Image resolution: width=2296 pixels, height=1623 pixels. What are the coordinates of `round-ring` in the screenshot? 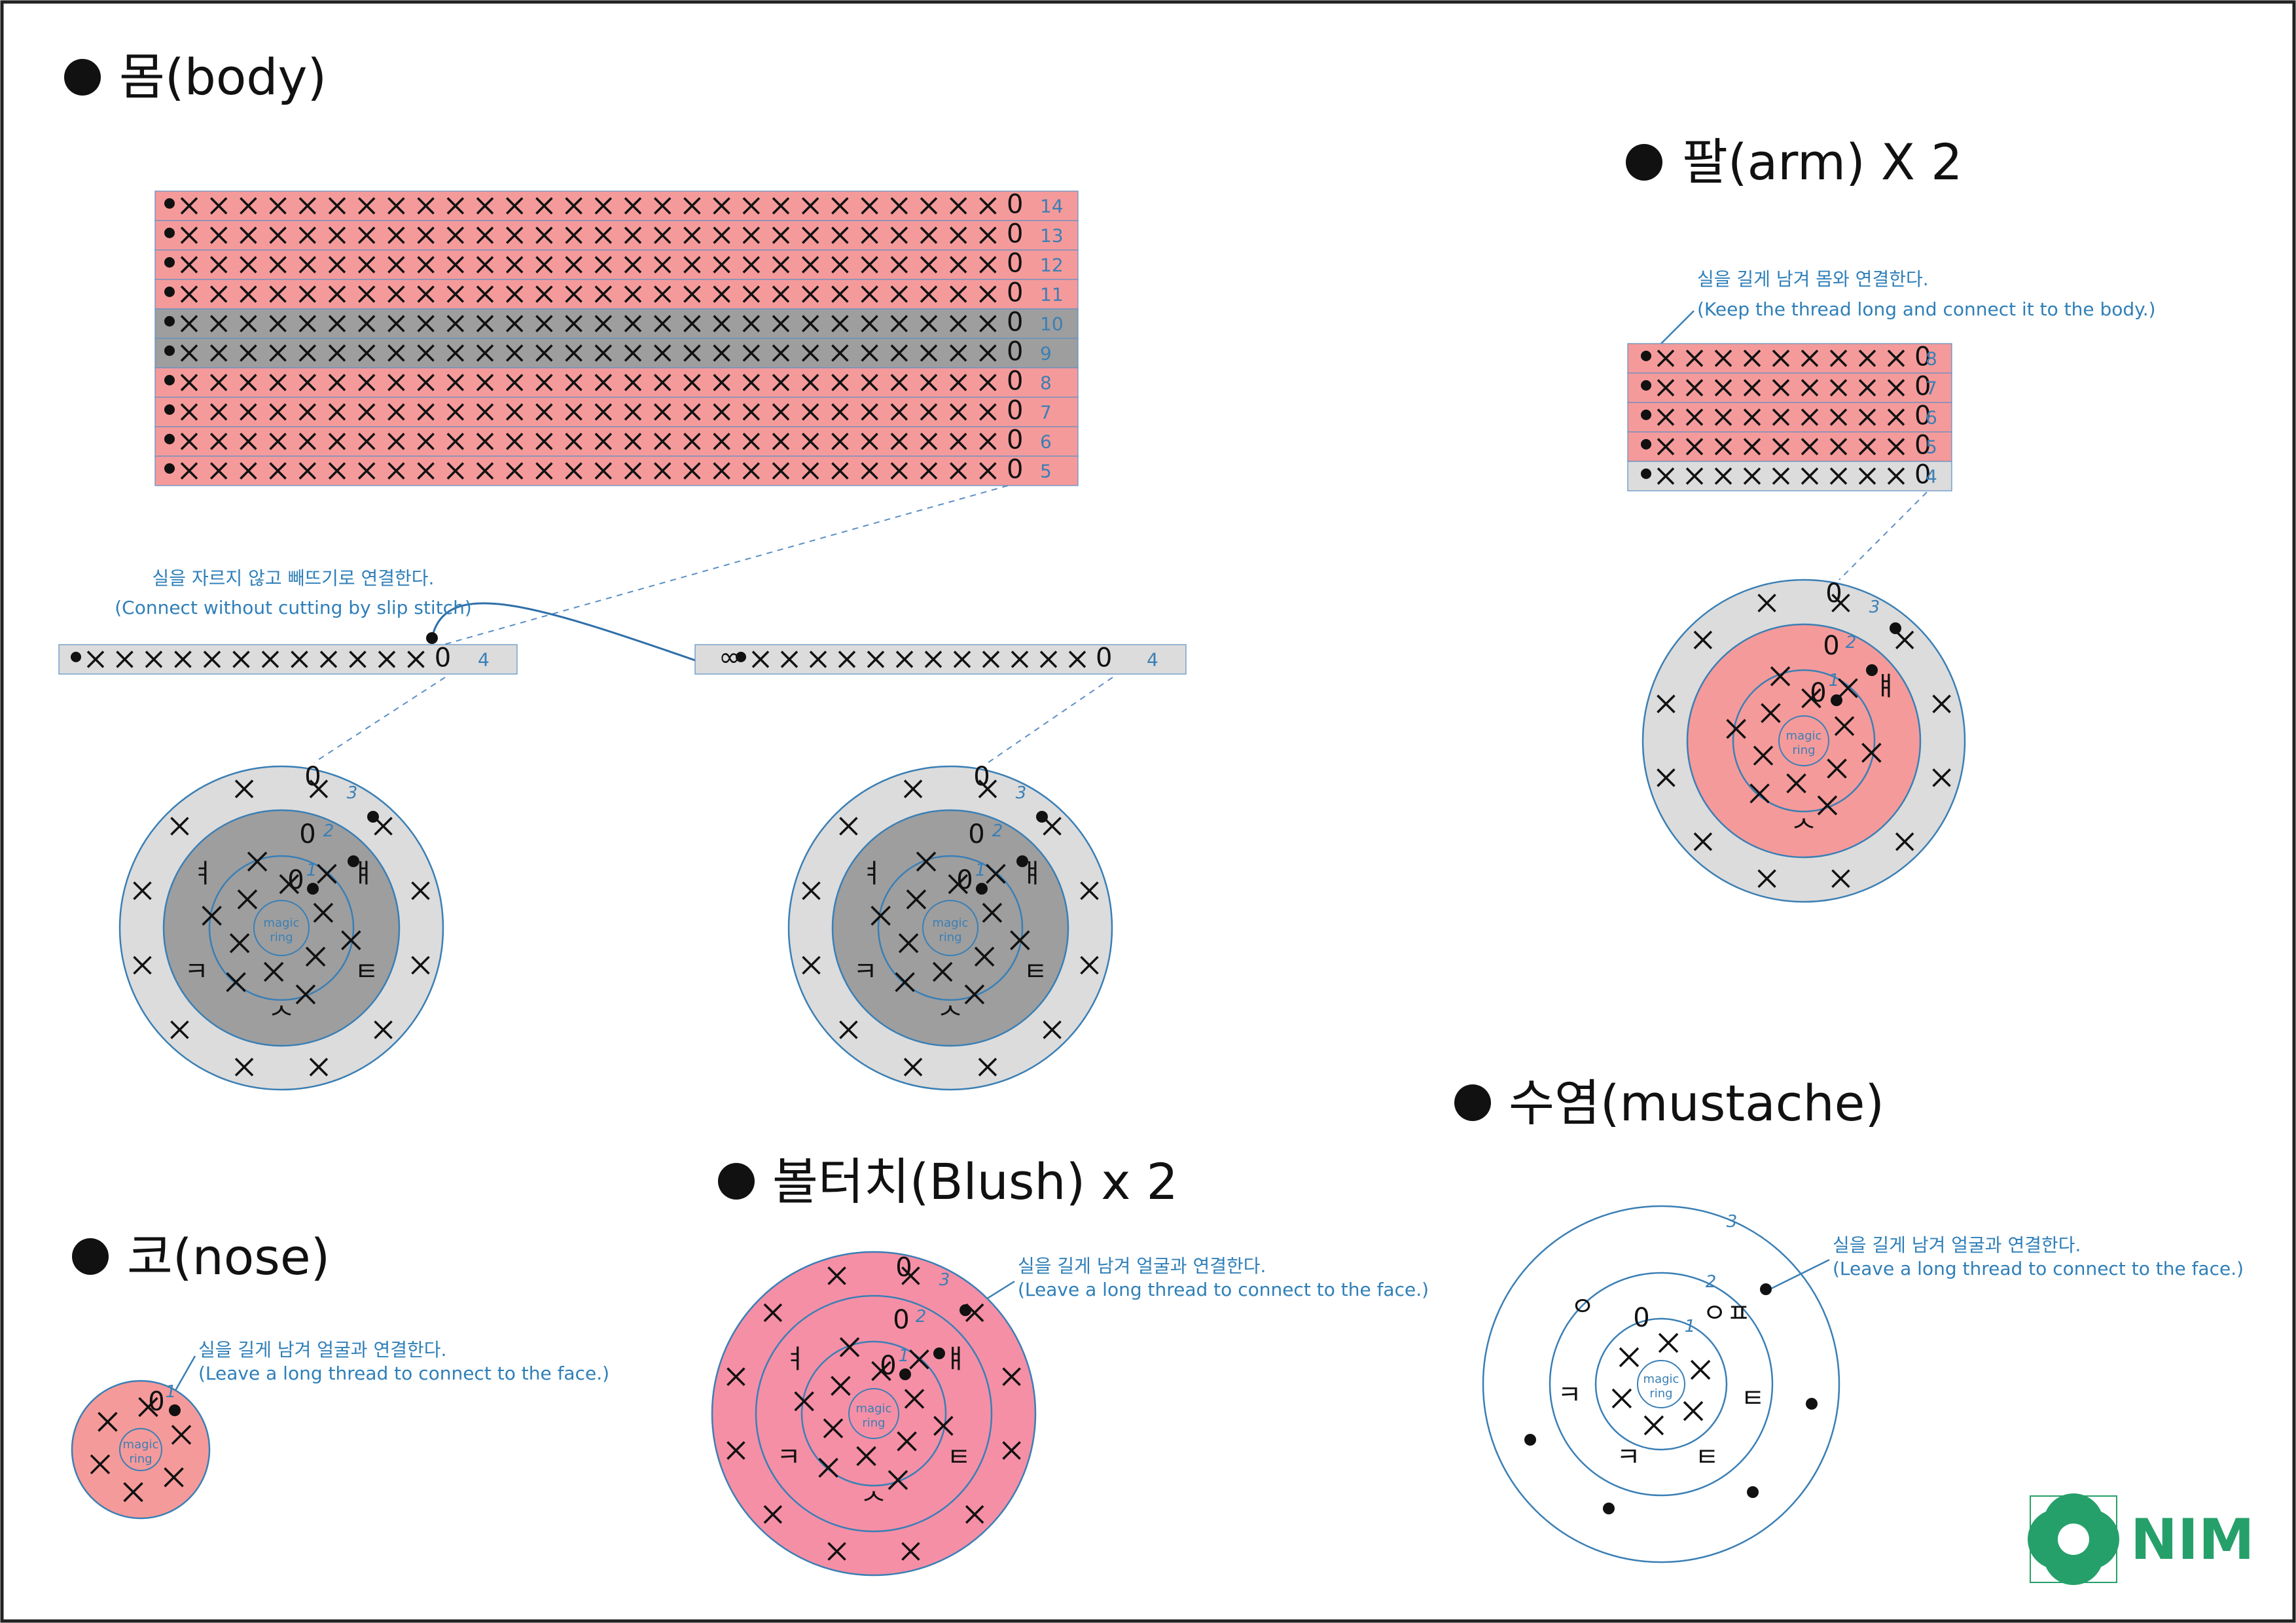 It's located at (874, 1414).